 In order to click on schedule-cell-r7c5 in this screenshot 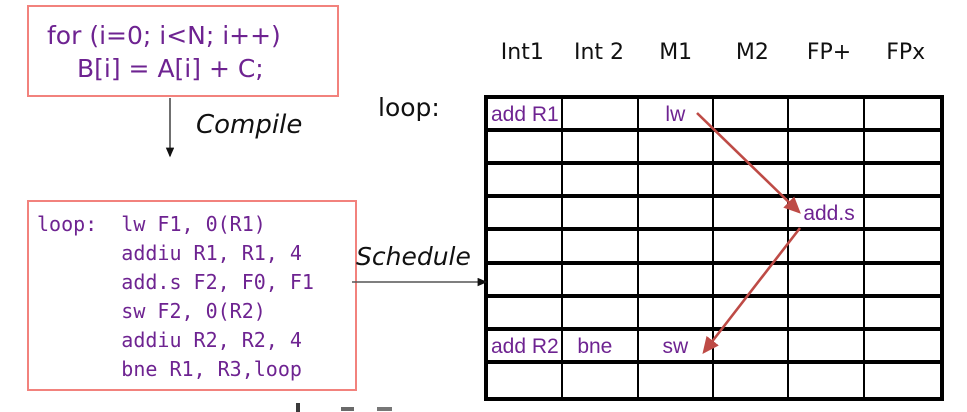, I will do `click(827, 314)`.